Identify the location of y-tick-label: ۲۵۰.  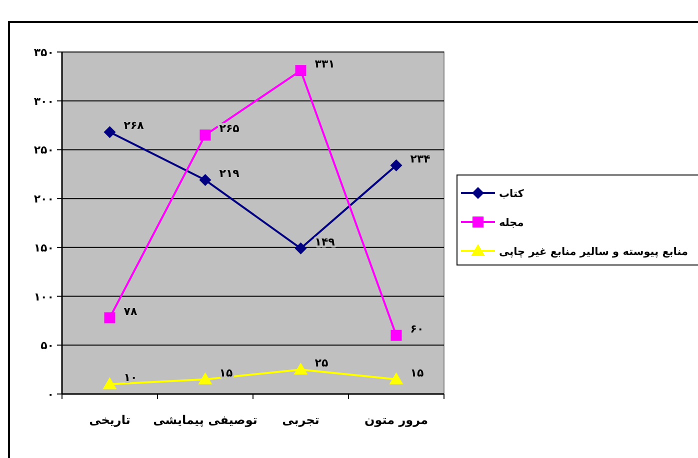
(44, 150).